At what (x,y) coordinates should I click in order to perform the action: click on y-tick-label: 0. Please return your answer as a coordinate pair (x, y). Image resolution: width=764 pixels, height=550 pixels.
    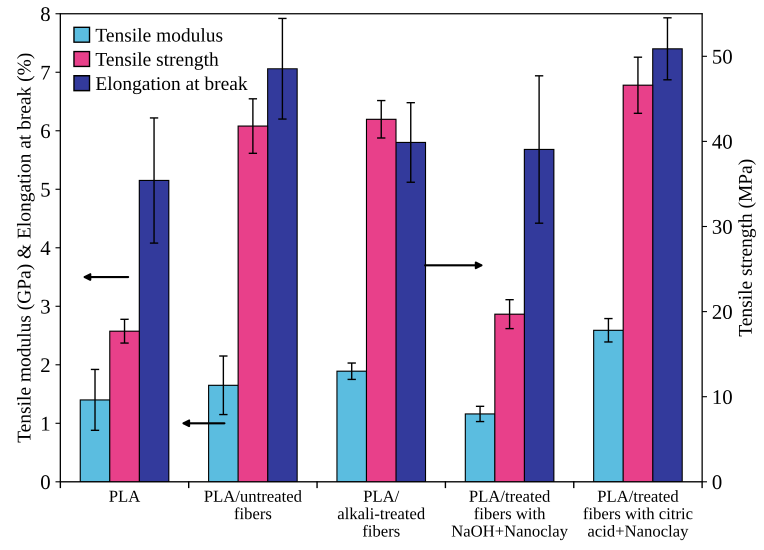
    Looking at the image, I should click on (45, 482).